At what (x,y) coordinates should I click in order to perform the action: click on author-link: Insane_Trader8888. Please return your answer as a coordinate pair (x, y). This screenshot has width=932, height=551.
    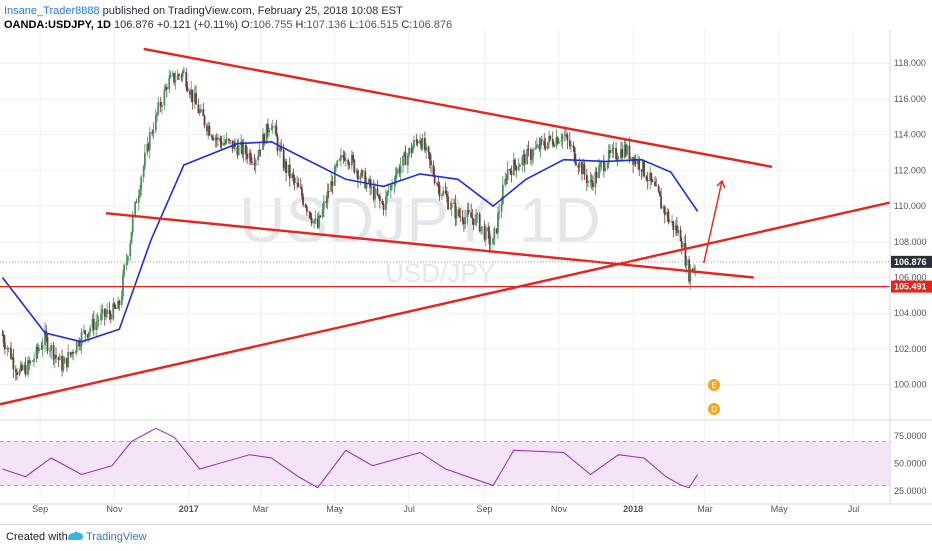
    Looking at the image, I should click on (52, 11).